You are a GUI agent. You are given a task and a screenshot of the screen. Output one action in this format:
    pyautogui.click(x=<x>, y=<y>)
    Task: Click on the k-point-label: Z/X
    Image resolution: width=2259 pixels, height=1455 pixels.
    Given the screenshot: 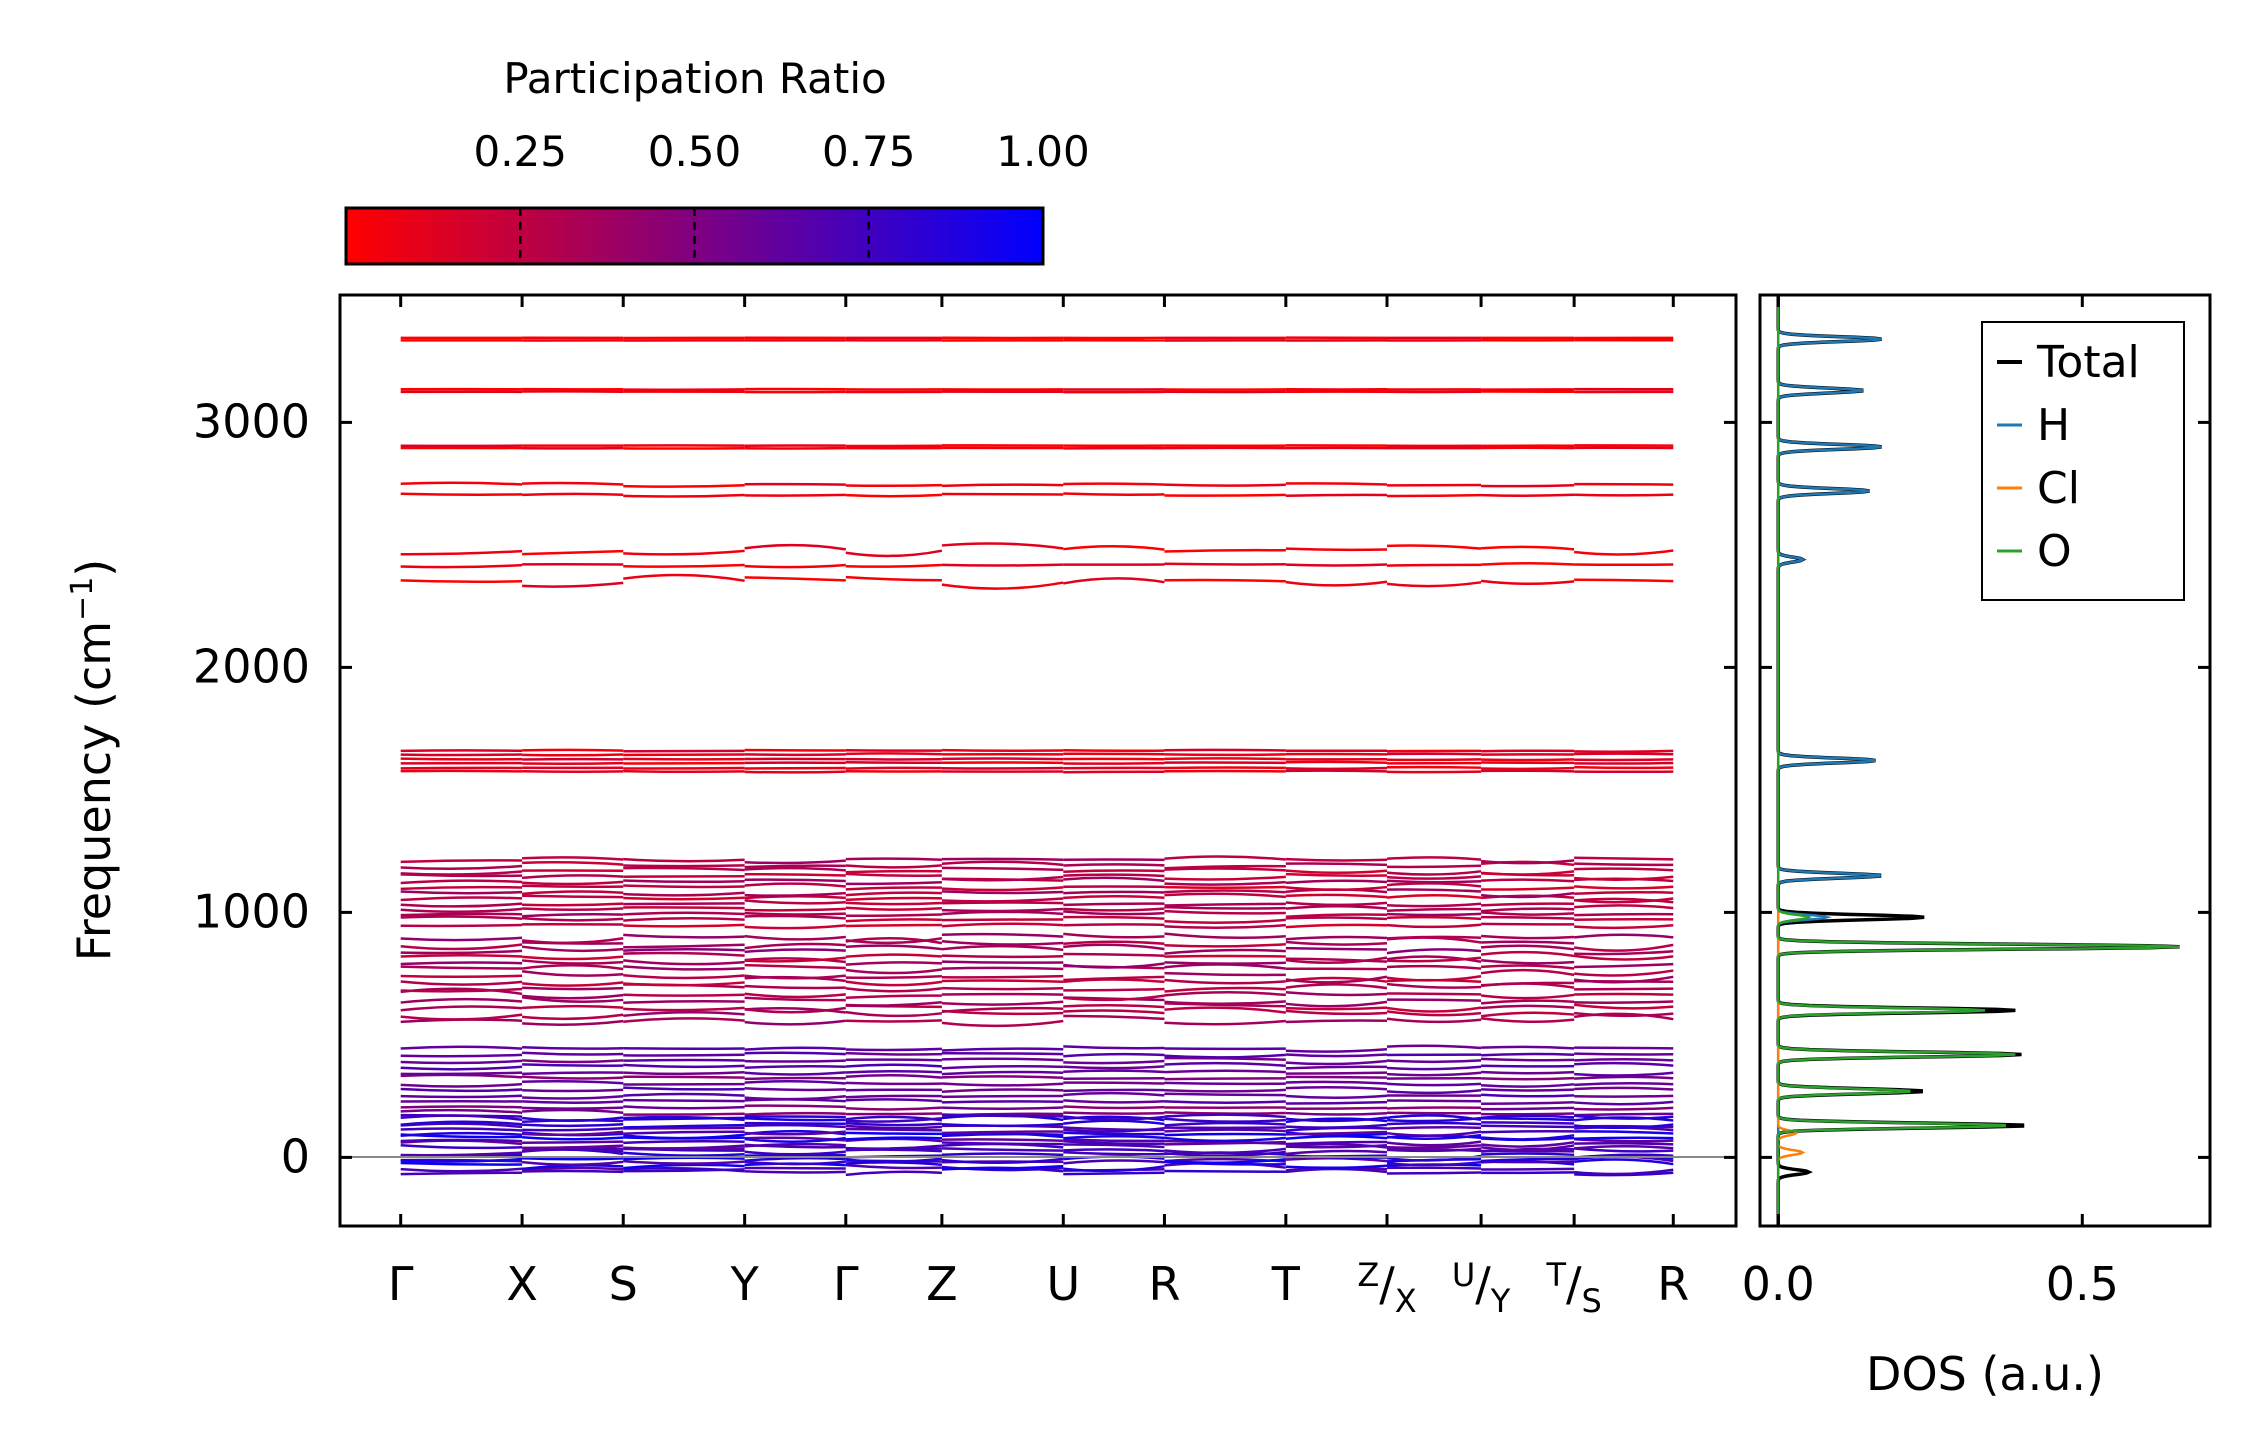 What is the action you would take?
    pyautogui.click(x=1386, y=1288)
    